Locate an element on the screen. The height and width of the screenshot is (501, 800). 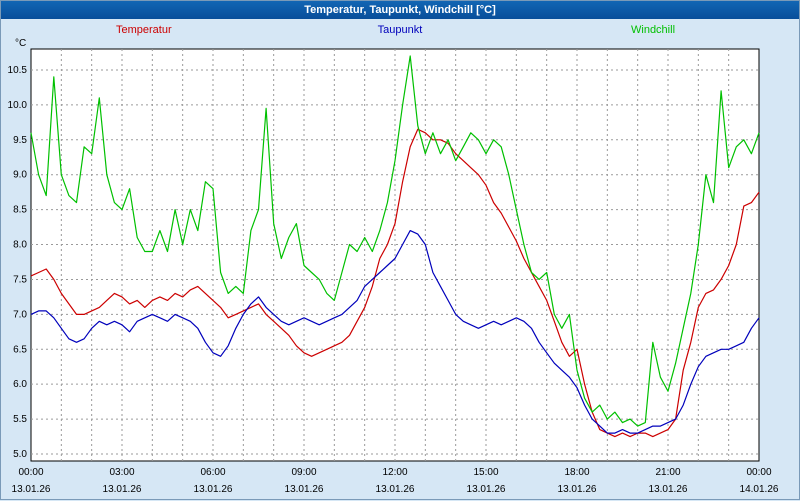
svg-text: 18:00 is located at coordinates (576, 472).